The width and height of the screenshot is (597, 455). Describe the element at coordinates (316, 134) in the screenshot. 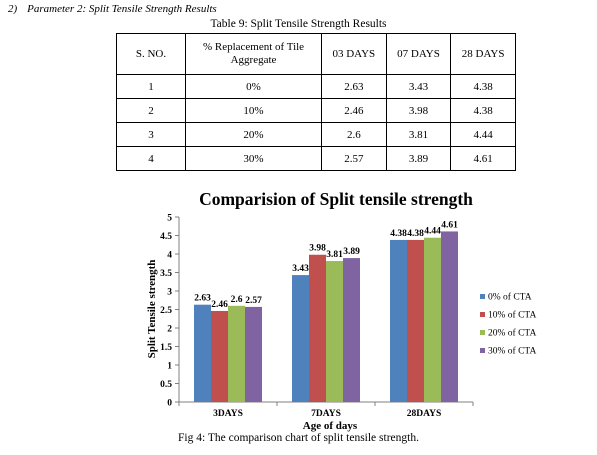

I see `table-row: 3 20% 2.6 3.81 4.44` at that location.